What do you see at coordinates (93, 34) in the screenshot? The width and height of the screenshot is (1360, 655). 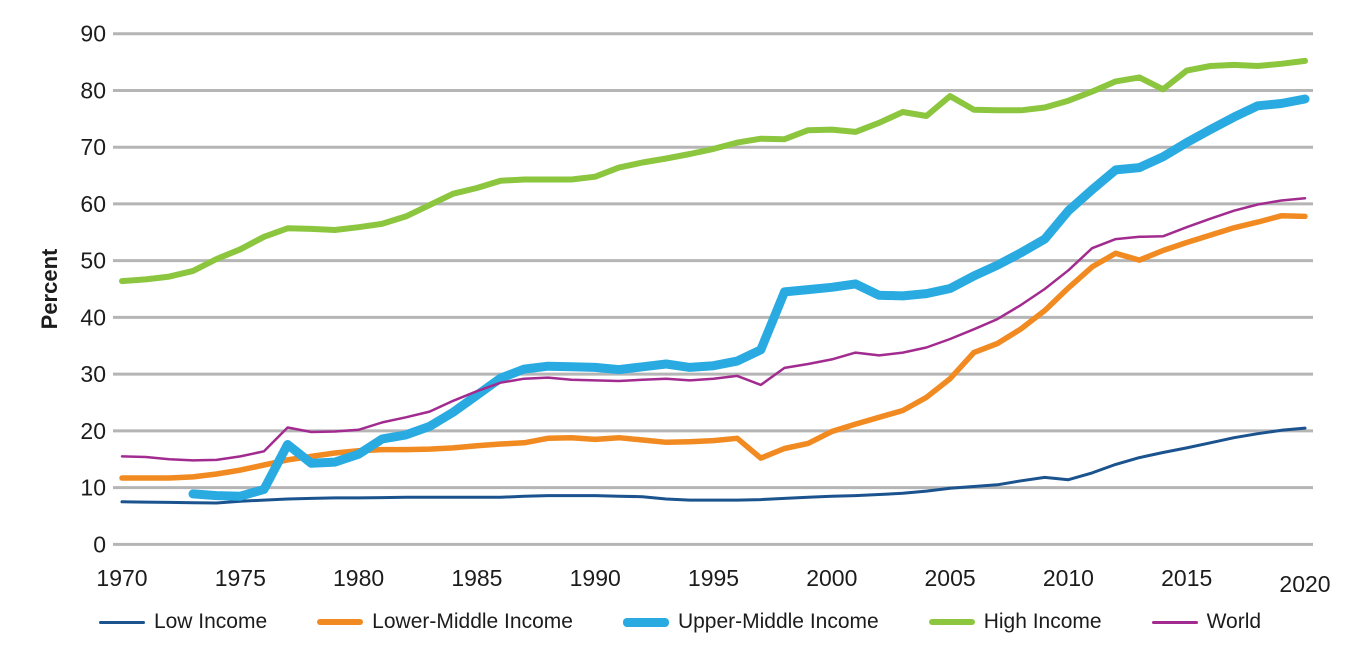 I see `y-tick-label-90: 90` at bounding box center [93, 34].